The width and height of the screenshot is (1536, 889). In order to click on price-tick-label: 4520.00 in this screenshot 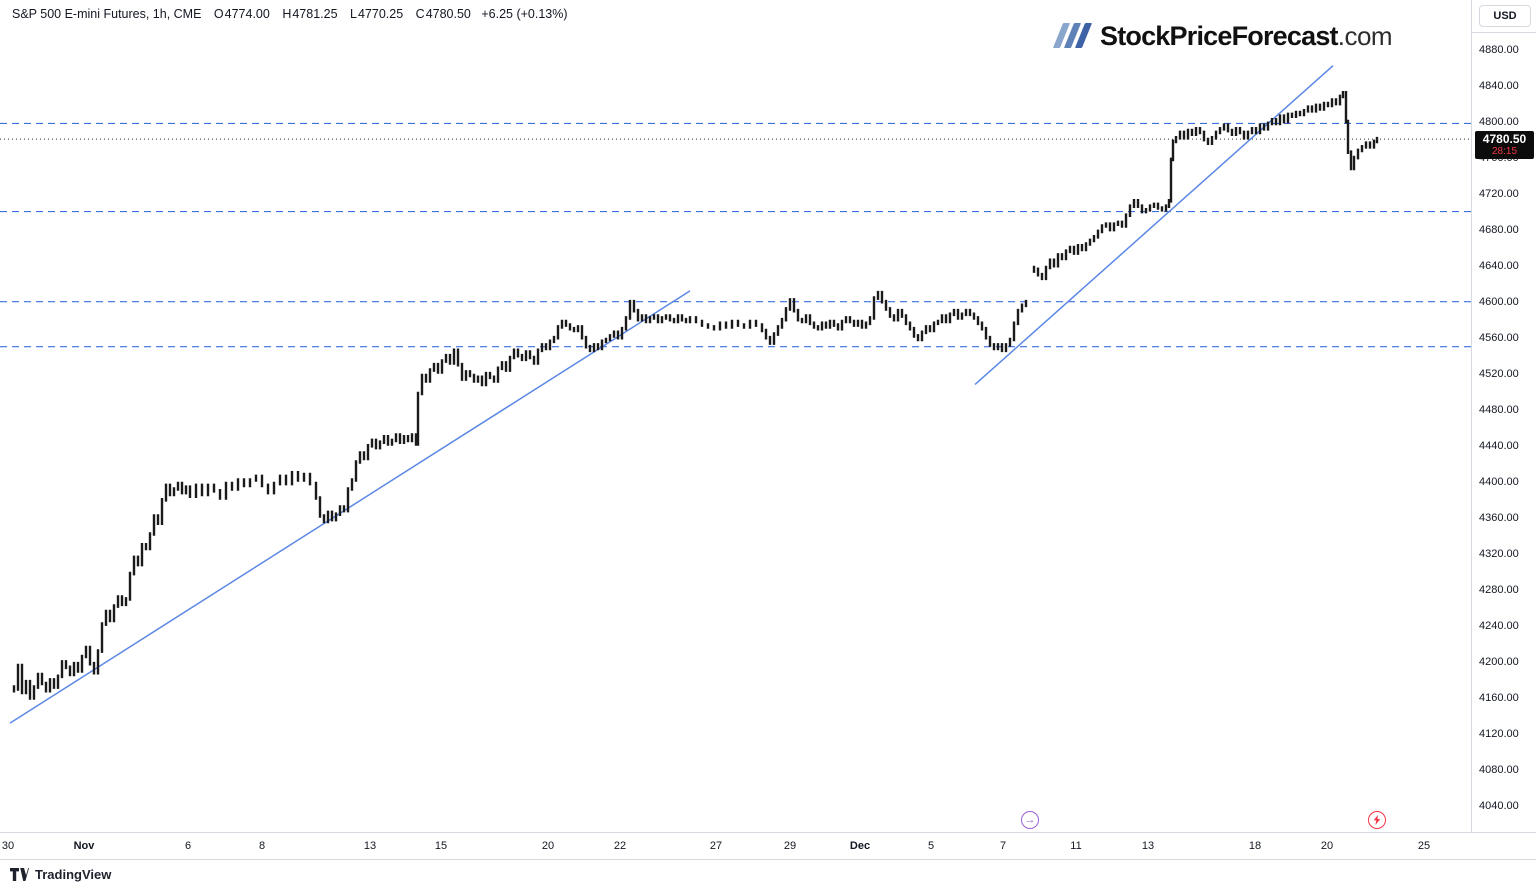, I will do `click(1499, 374)`.